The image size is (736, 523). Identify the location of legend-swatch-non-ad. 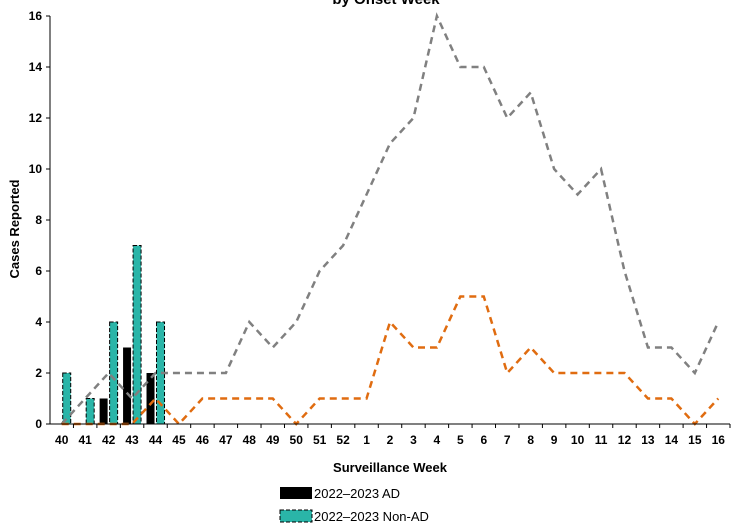
(296, 516).